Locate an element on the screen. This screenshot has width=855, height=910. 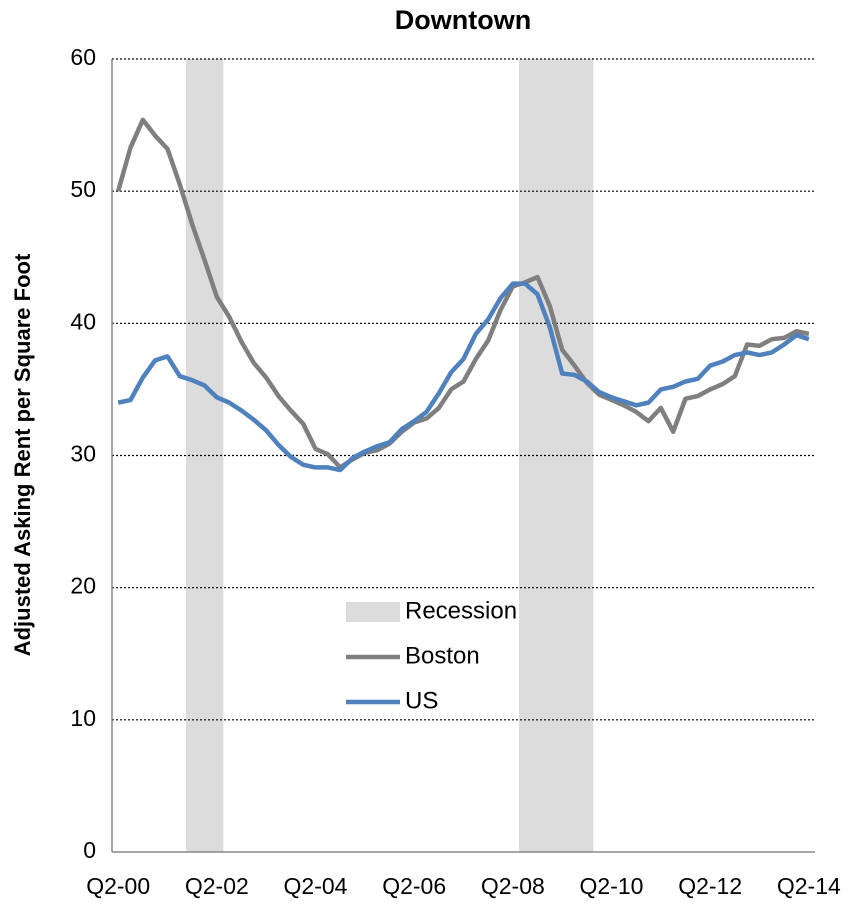
x-tick-label: Q2-00 is located at coordinates (118, 886).